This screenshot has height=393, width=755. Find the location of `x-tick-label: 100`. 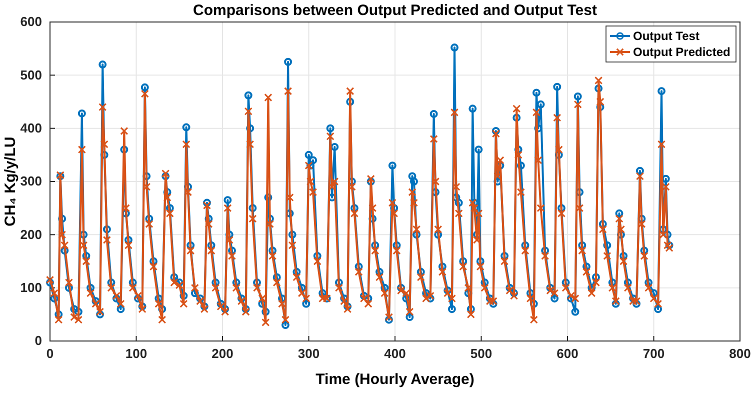

x-tick-label: 100 is located at coordinates (136, 354).